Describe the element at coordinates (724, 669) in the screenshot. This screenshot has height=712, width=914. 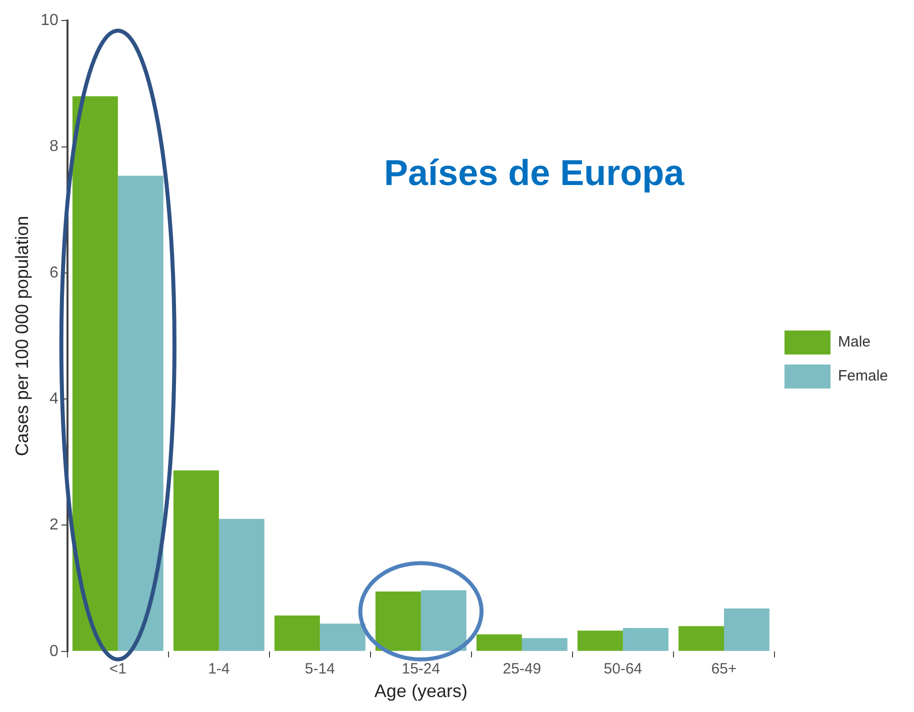
I see `x-tick-label: 65+` at that location.